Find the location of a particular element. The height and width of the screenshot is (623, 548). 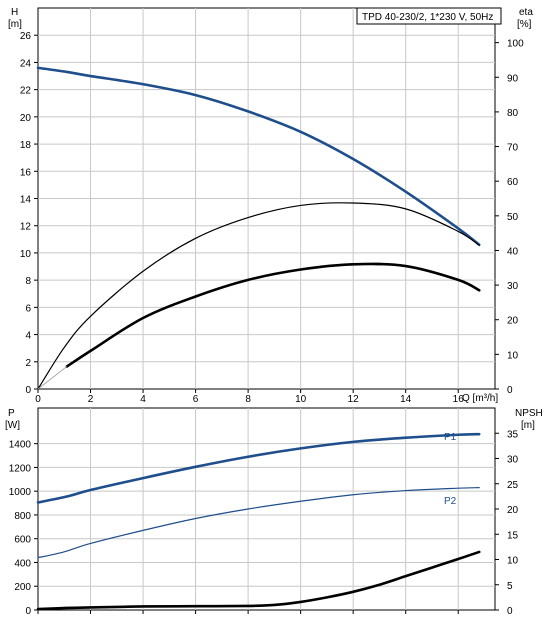

y-right-label-top: eta is located at coordinates (526, 12).